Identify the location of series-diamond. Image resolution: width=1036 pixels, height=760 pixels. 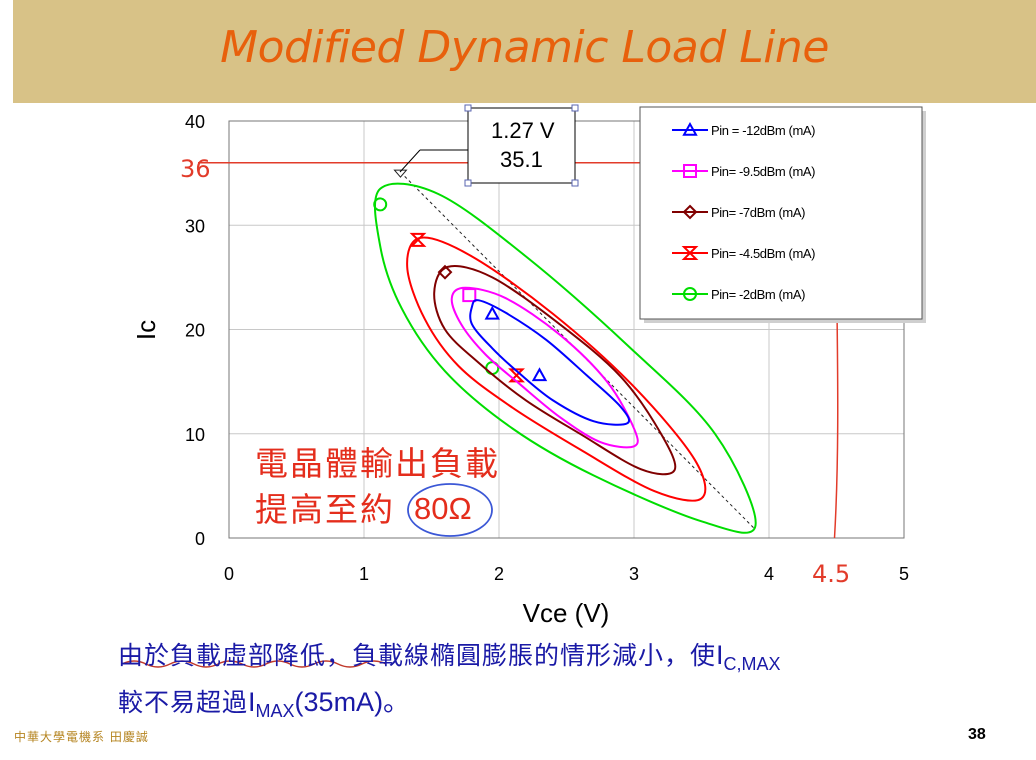
(555, 370).